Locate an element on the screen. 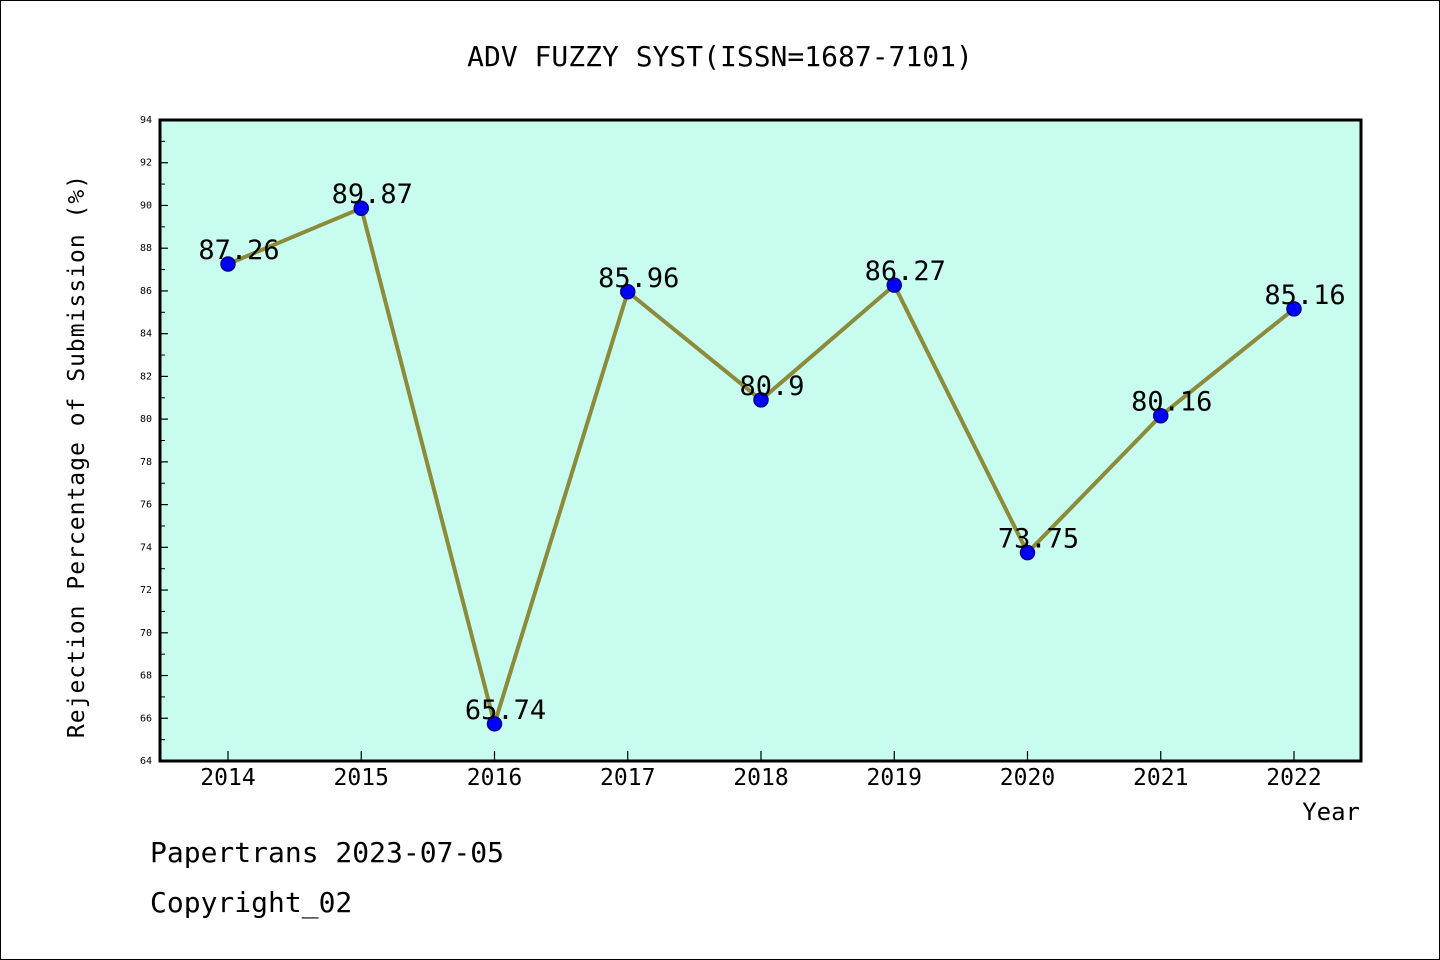 The height and width of the screenshot is (960, 1440). x-tick-label: 2014 is located at coordinates (227, 778).